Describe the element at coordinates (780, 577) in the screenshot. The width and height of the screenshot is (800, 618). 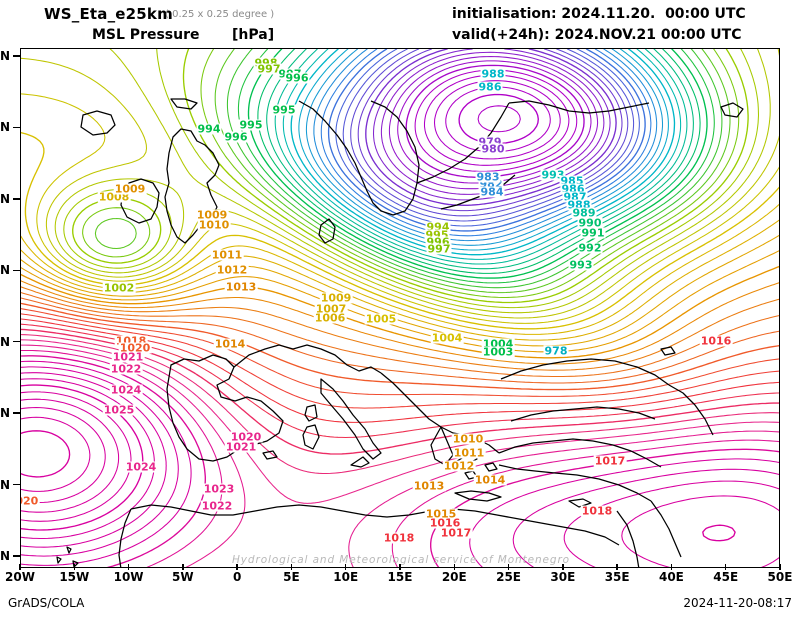
I see `longitude-tick-label: 50E` at that location.